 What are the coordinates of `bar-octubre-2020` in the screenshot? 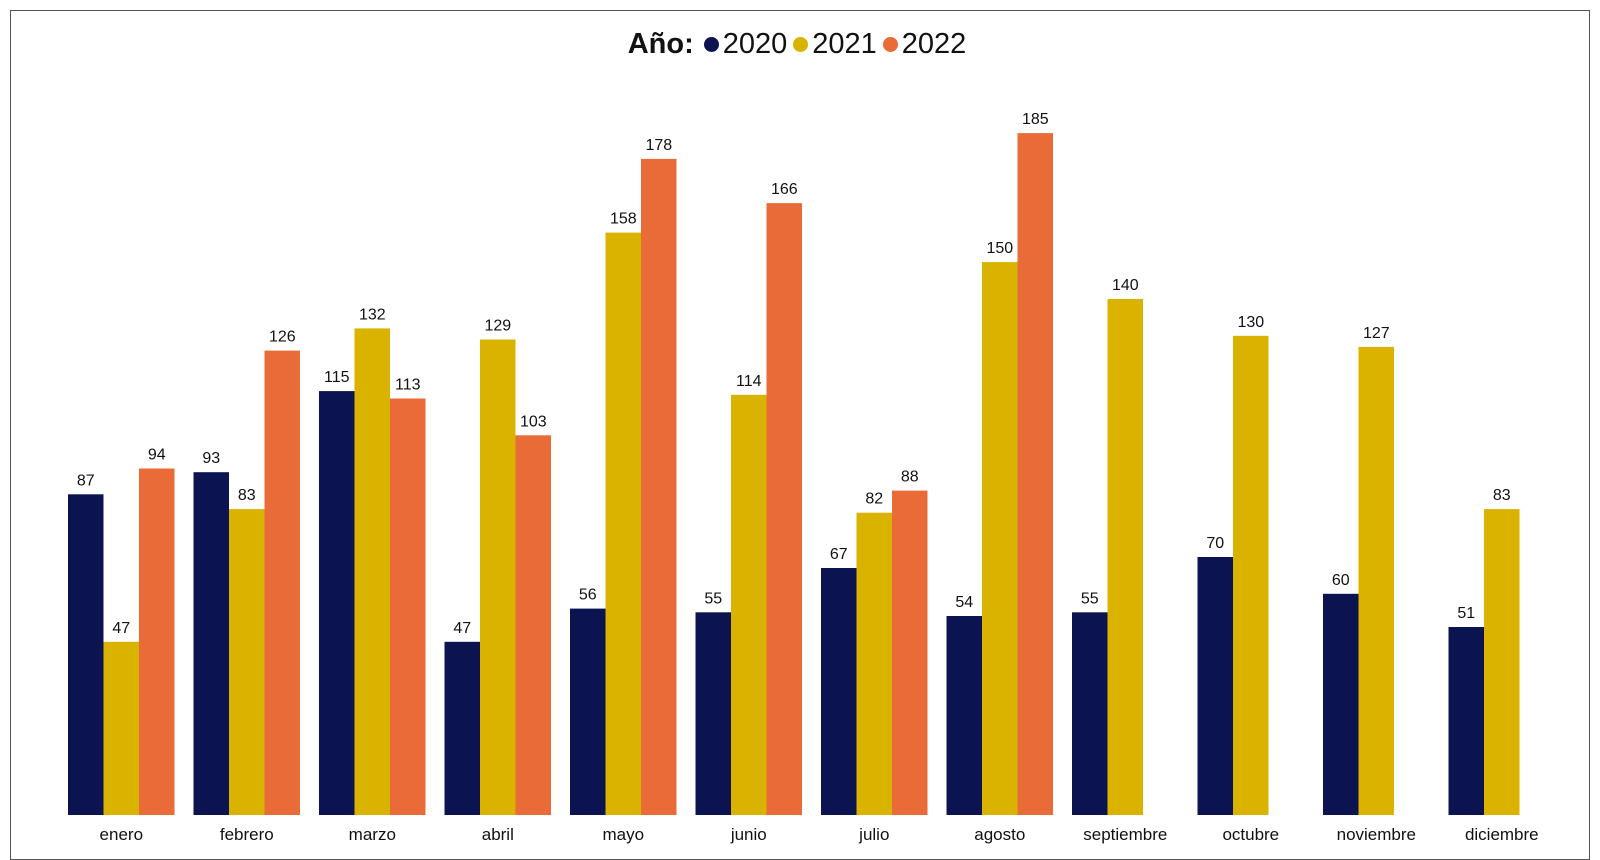 It's located at (1215, 686).